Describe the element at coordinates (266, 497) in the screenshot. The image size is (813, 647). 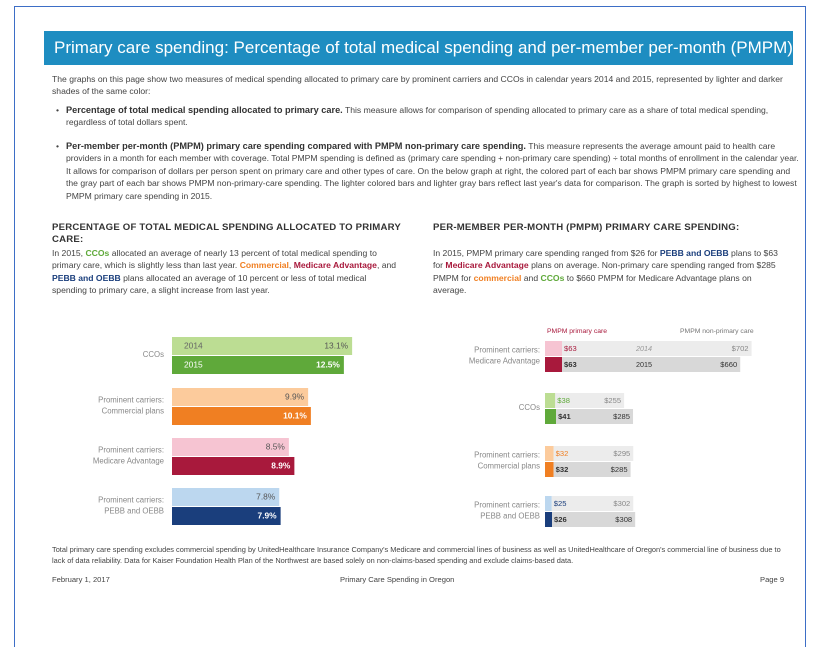
I see `value-label: 7.8%` at that location.